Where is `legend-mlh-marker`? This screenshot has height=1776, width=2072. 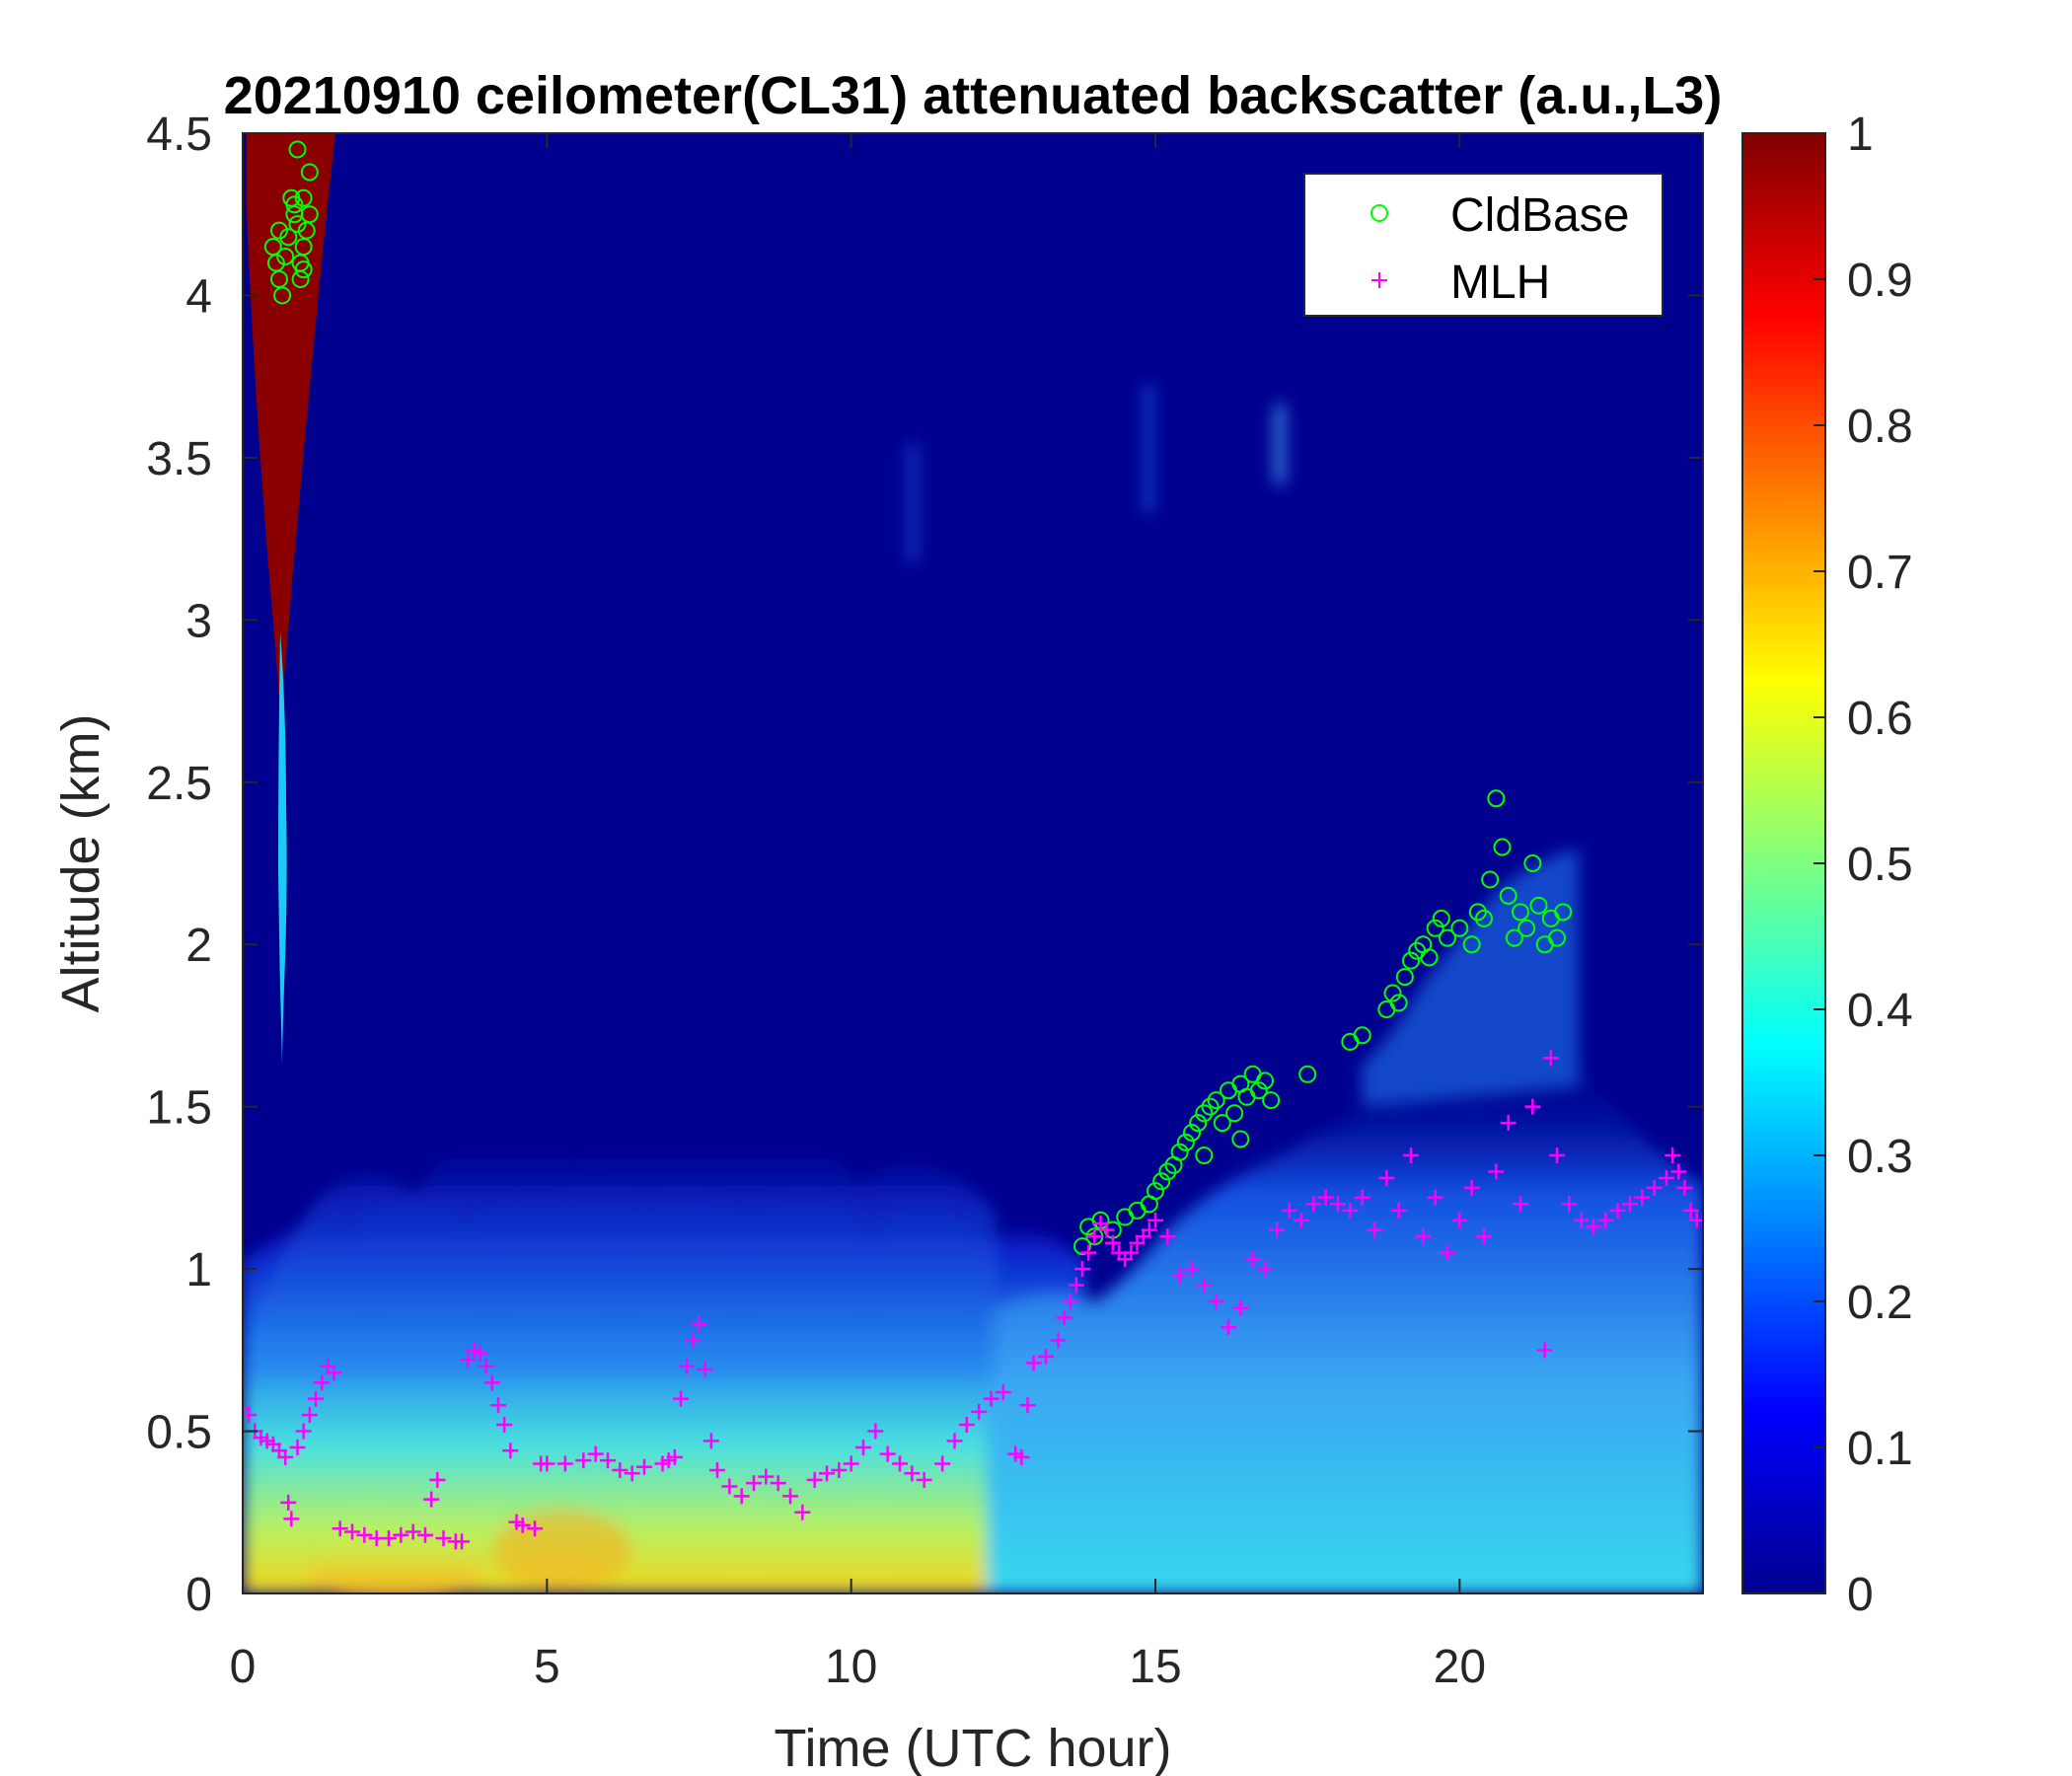 legend-mlh-marker is located at coordinates (1379, 280).